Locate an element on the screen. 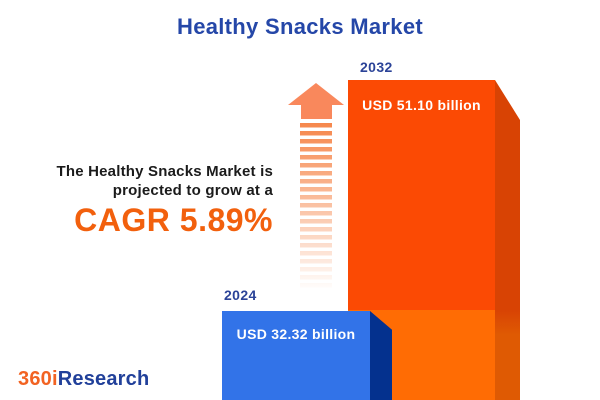 The height and width of the screenshot is (400, 600). bar-2032-year-label: 2032 is located at coordinates (376, 67).